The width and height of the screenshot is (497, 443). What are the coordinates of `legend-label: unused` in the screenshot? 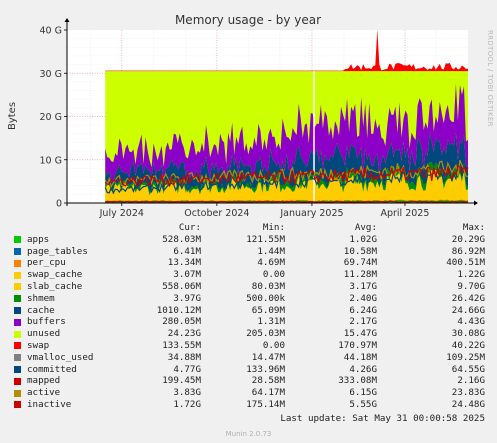 It's located at (44, 334).